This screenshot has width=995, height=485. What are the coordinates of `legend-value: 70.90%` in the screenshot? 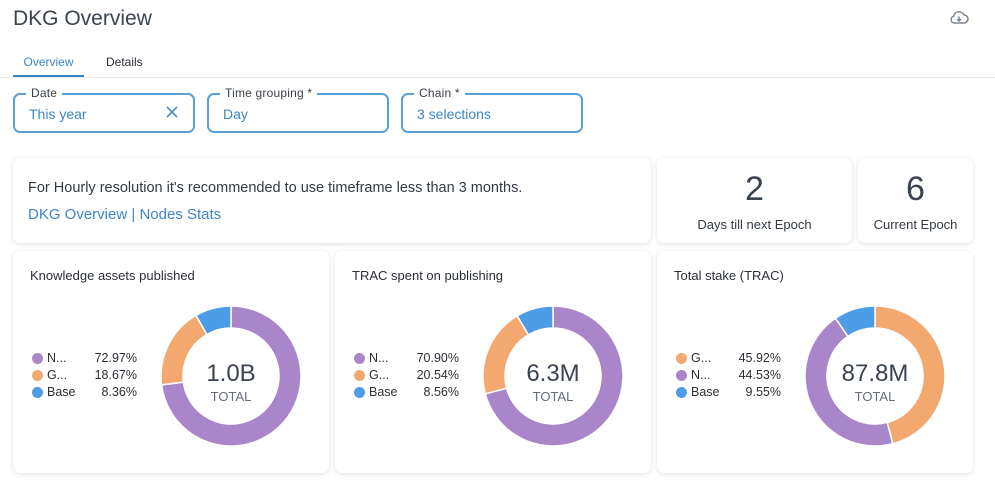 It's located at (437, 358).